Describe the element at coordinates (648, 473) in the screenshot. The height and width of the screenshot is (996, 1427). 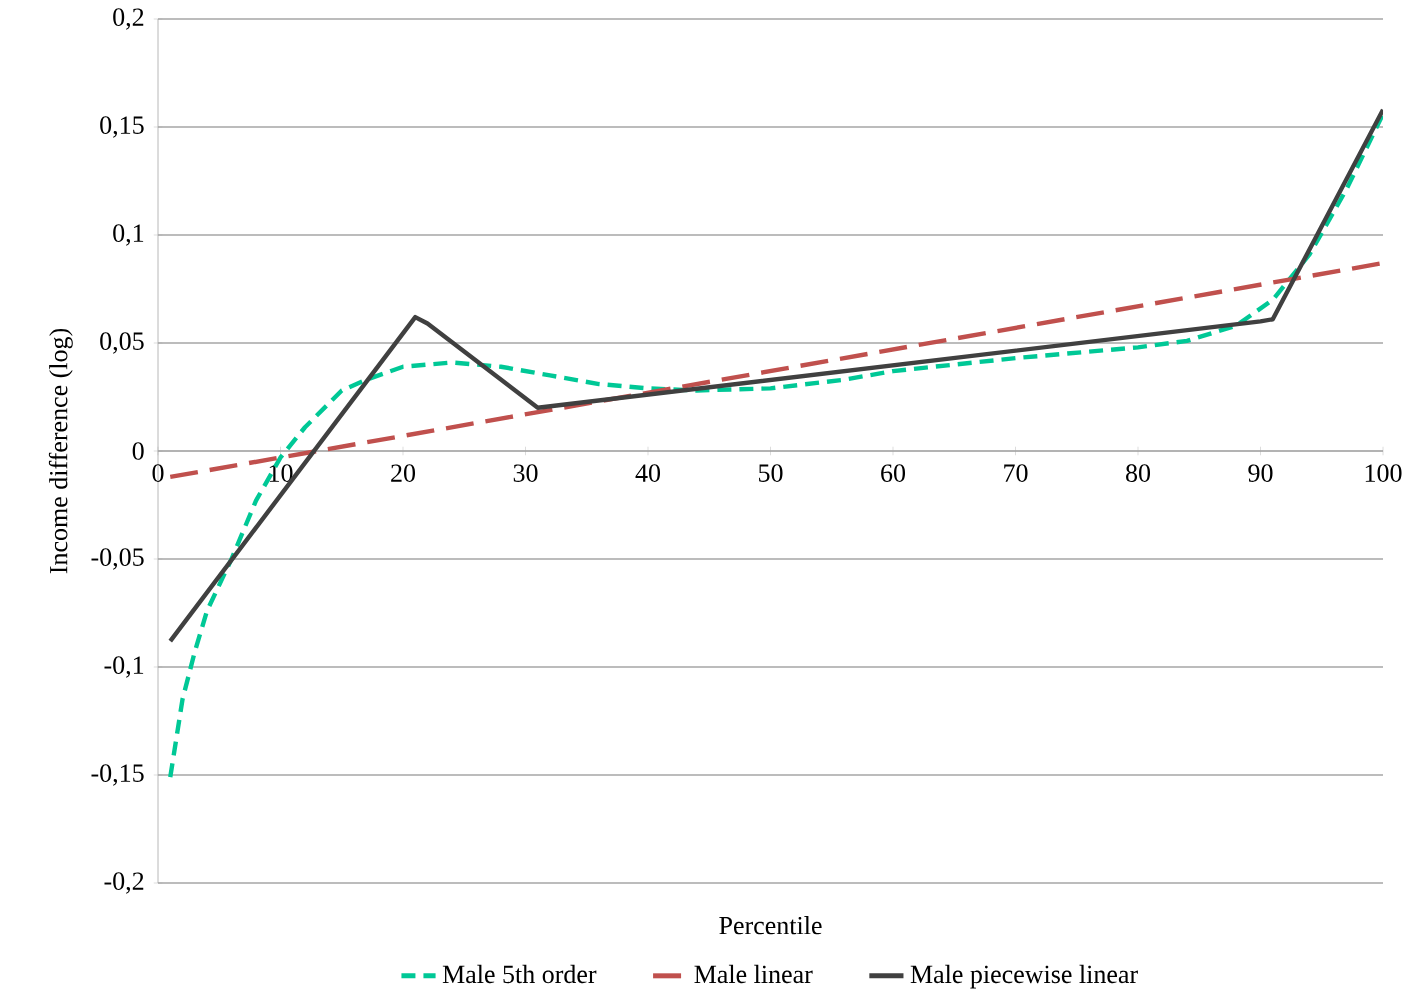
I see `x-tick-label: 40` at that location.